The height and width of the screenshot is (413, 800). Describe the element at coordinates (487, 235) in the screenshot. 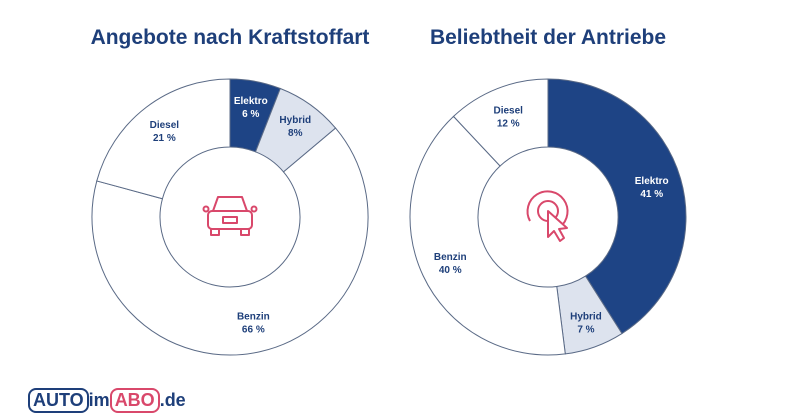

I see `donut-slice-benzin` at that location.